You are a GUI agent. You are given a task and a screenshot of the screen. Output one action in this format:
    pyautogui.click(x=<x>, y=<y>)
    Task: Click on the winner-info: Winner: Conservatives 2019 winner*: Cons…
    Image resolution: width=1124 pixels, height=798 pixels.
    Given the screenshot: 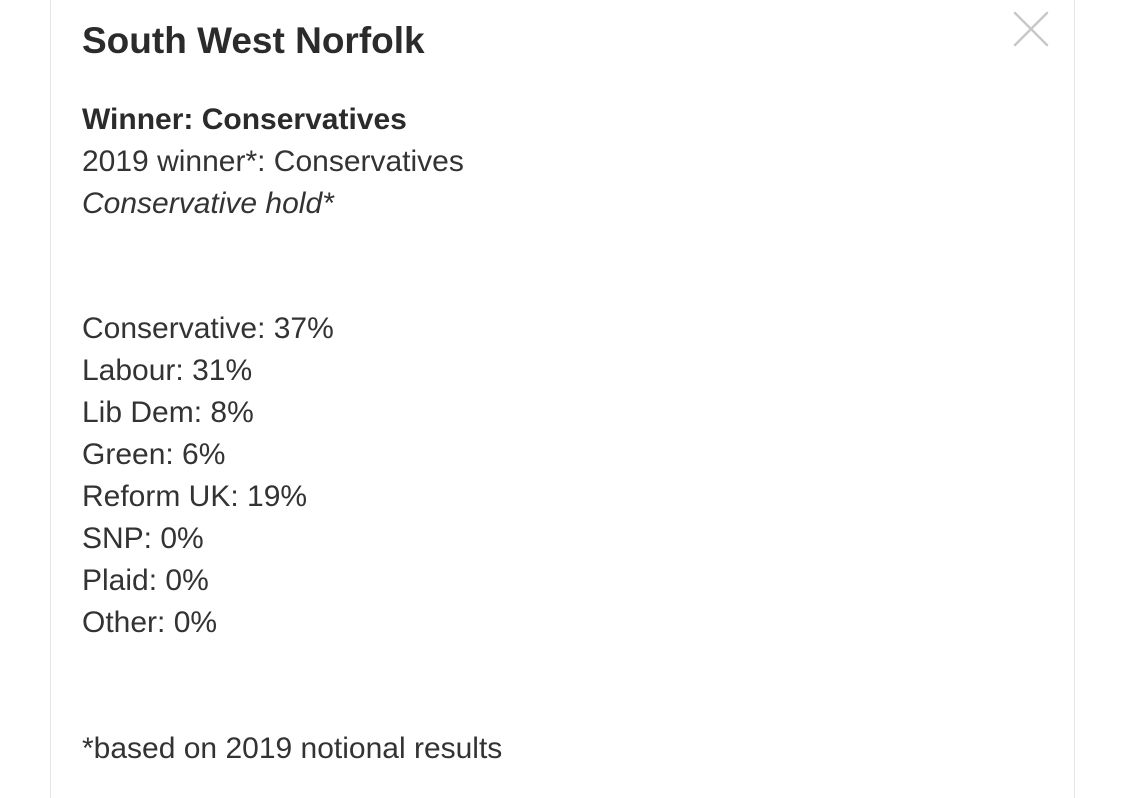 What is the action you would take?
    pyautogui.click(x=273, y=162)
    